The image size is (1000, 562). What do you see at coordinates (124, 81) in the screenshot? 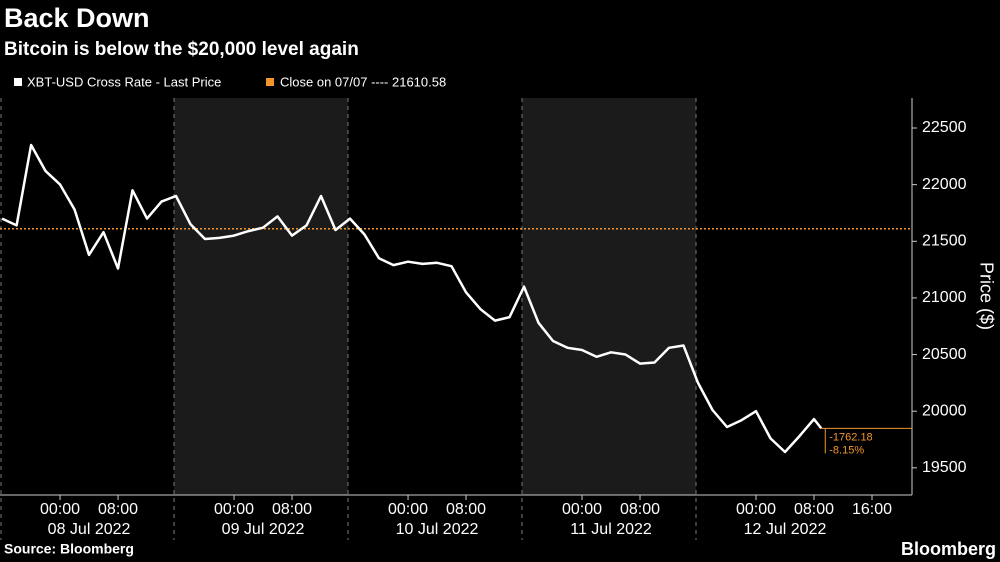
I see `legend-label: XBT-USD Cross Rate - Last Price` at bounding box center [124, 81].